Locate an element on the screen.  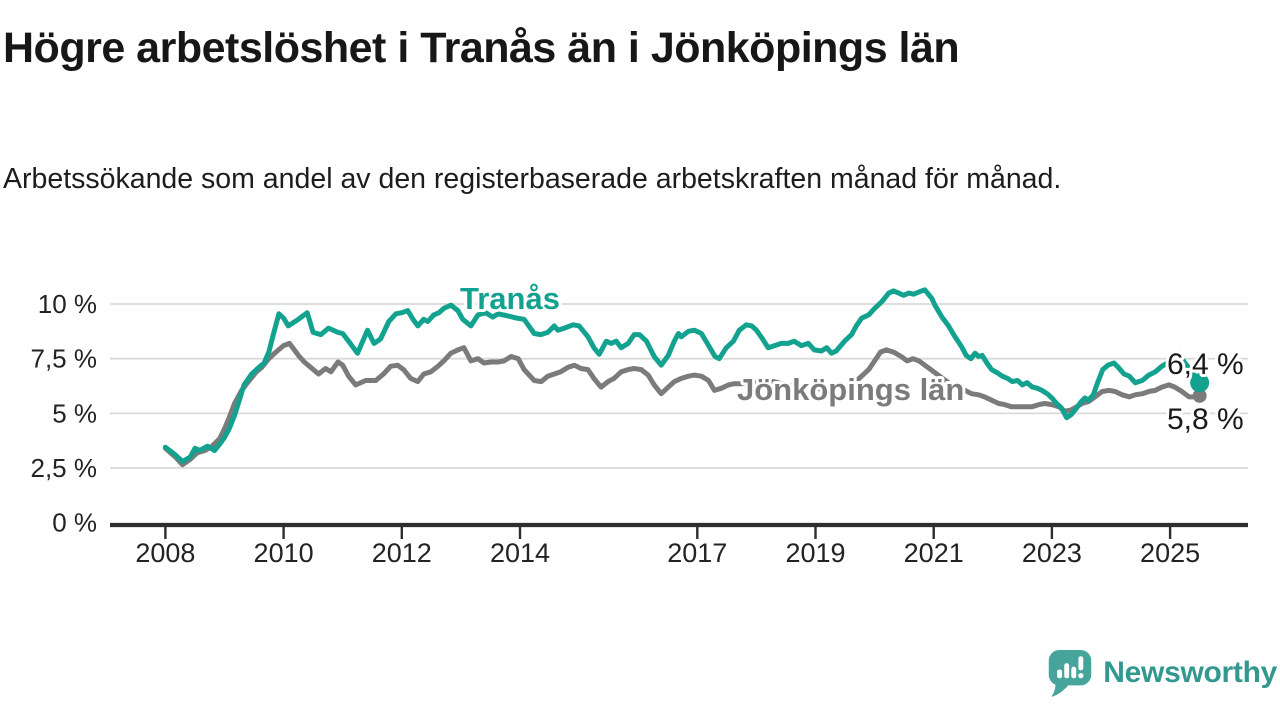
x-tick-label: 2008 is located at coordinates (165, 553).